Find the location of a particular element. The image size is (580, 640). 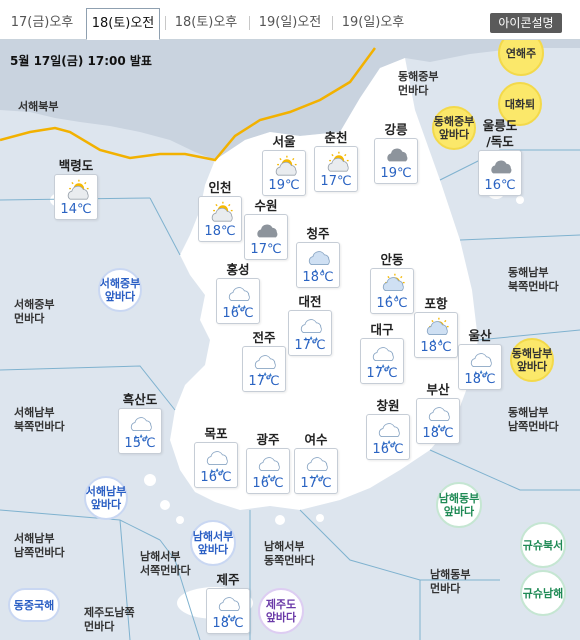

station-ulleungdo: 울릉도 /독도 16℃ is located at coordinates (500, 157).